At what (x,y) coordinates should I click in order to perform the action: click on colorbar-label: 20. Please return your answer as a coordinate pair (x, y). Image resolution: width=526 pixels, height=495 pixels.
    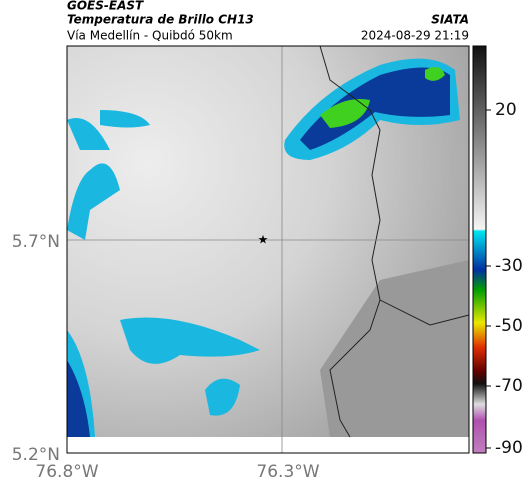
    Looking at the image, I should click on (506, 110).